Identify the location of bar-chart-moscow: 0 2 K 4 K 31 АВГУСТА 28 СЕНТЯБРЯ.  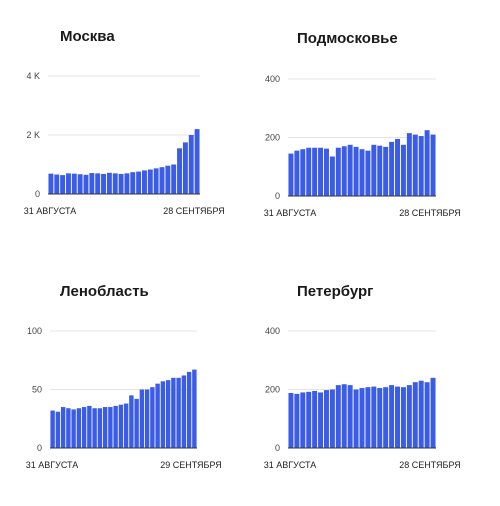
(124, 143).